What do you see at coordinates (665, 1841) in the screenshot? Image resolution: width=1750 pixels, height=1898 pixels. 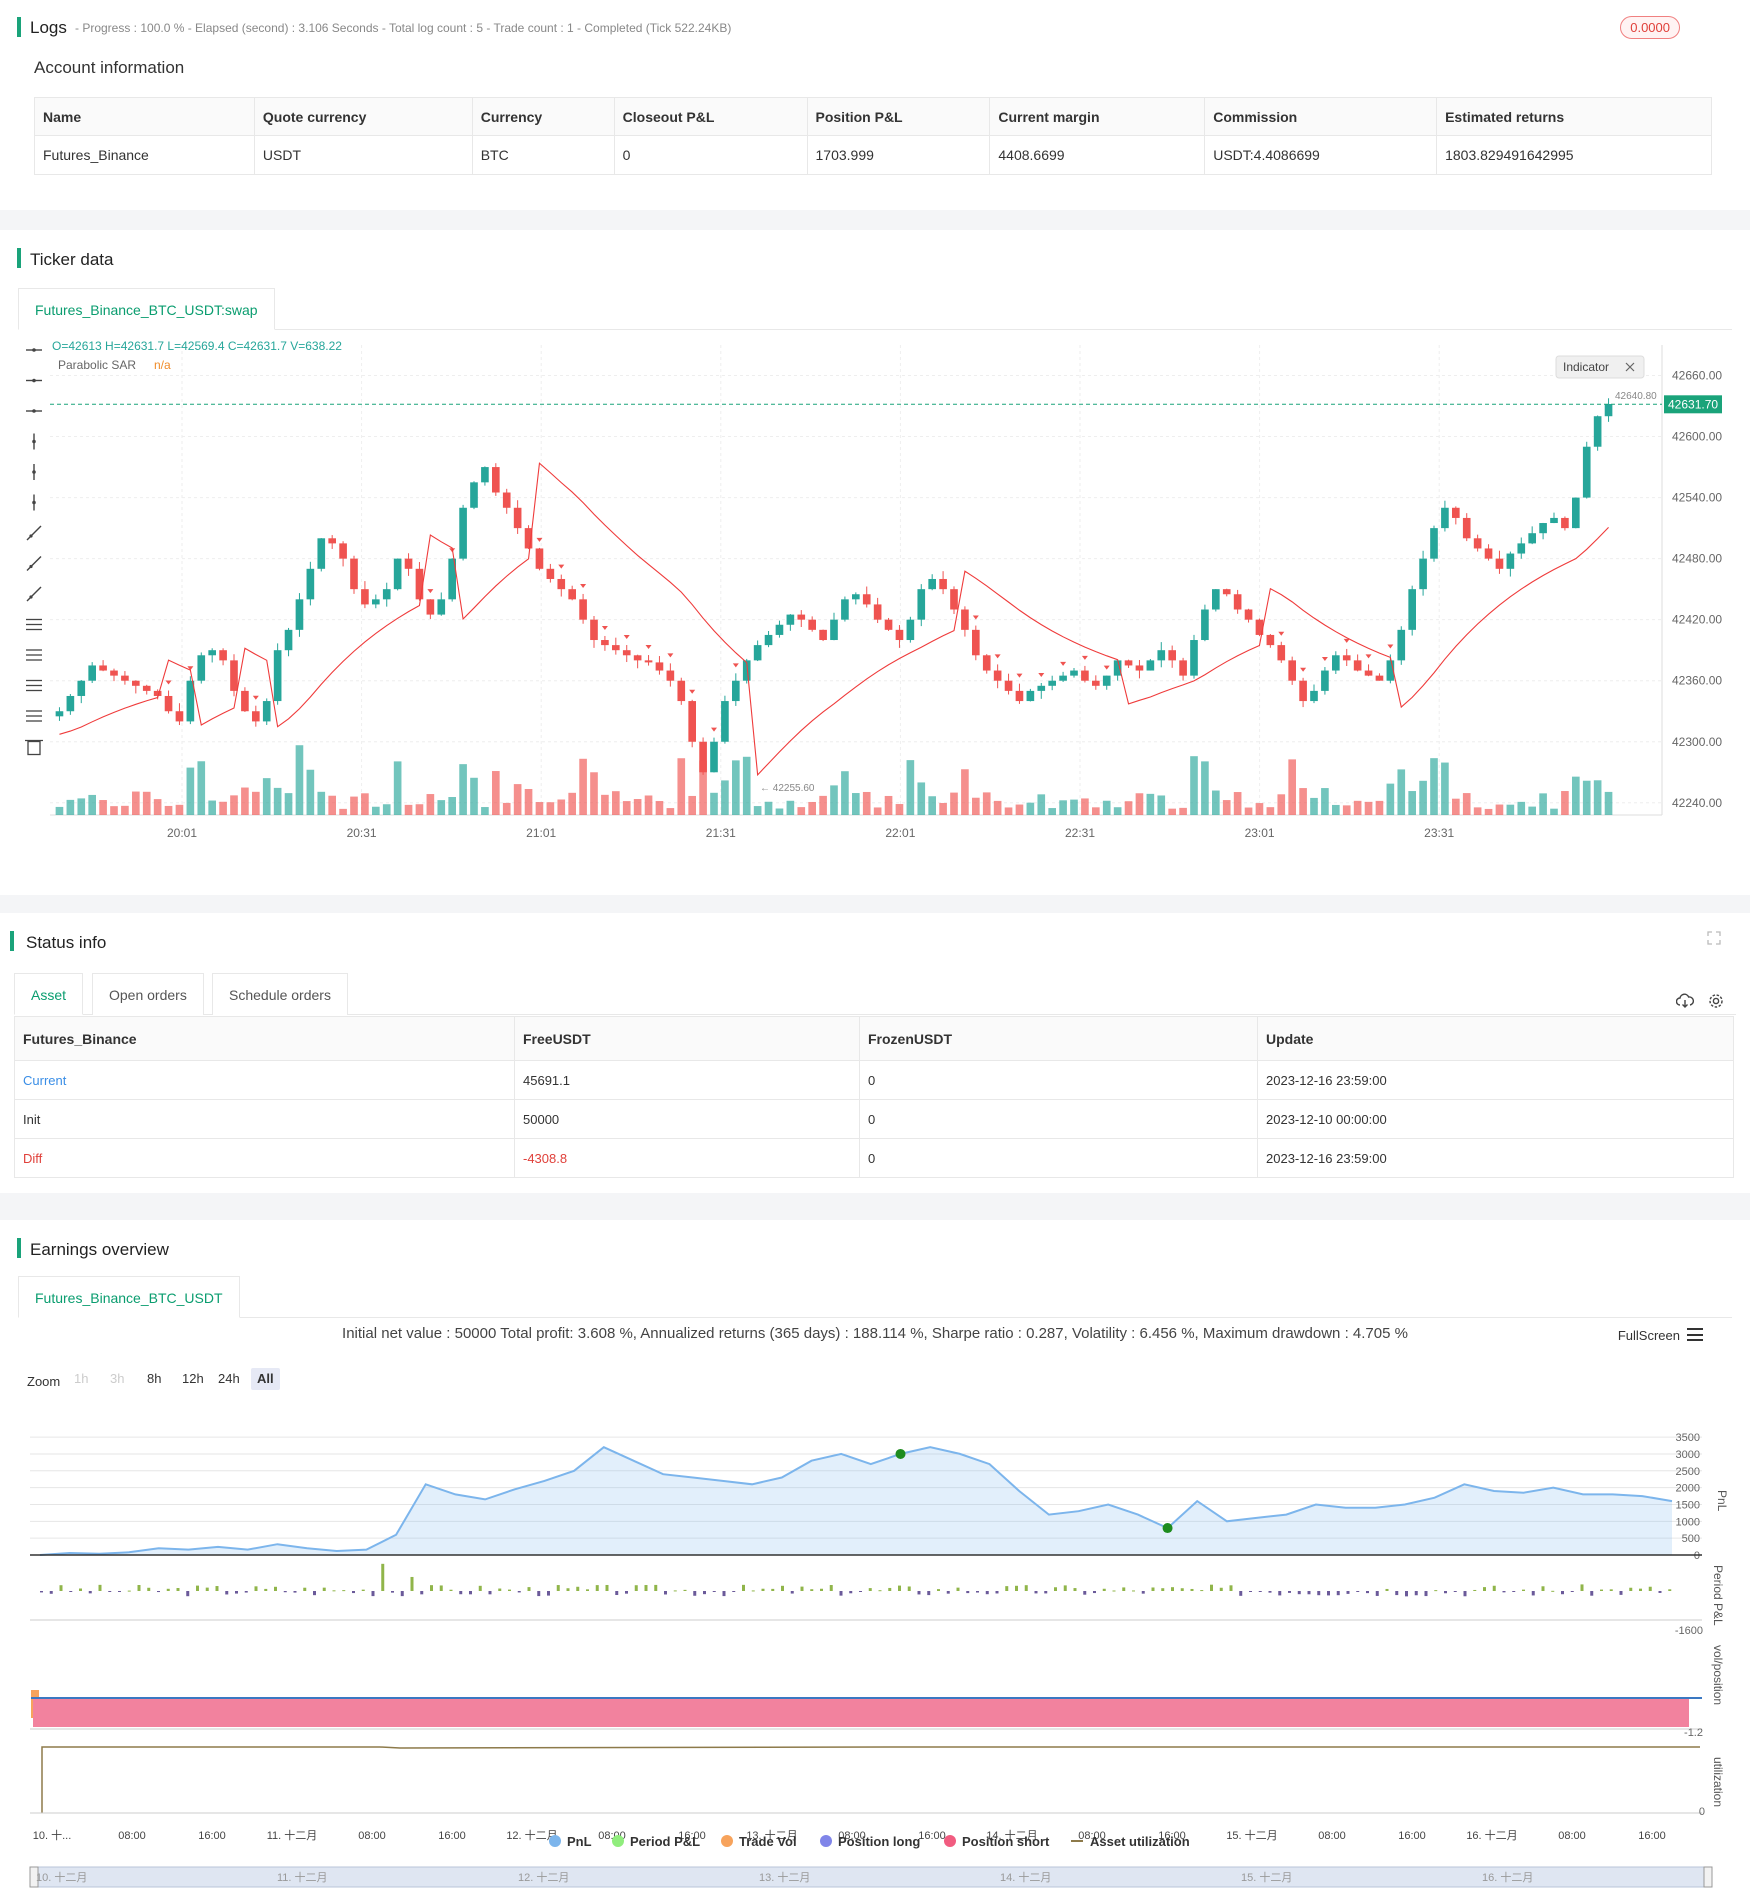 I see `legend-label: Period P&L` at bounding box center [665, 1841].